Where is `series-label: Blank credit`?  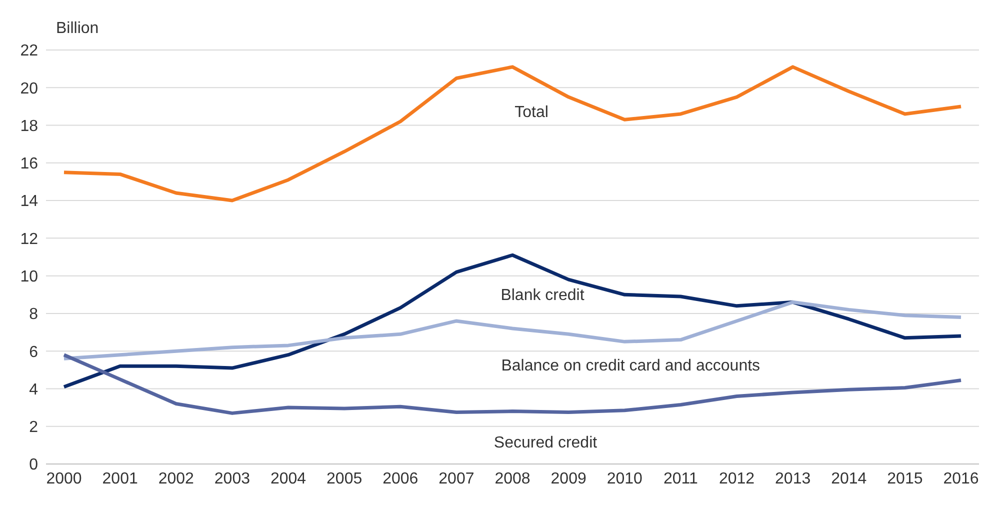
series-label: Blank credit is located at coordinates (542, 295).